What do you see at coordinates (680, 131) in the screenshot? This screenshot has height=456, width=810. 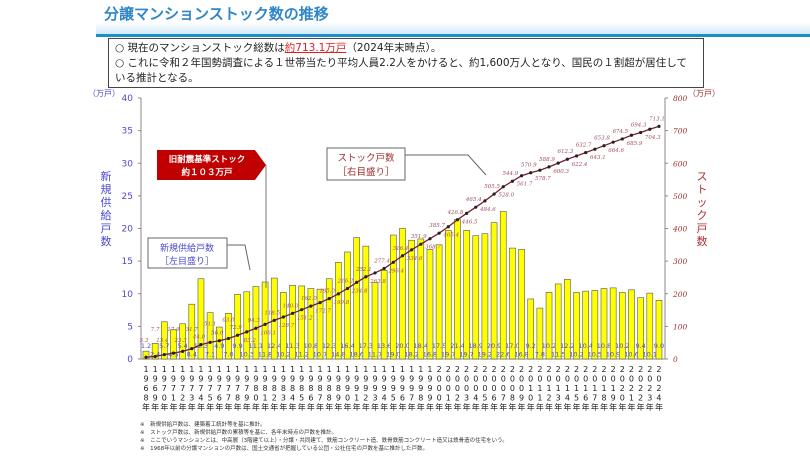 I see `right-tick-label: 700` at bounding box center [680, 131].